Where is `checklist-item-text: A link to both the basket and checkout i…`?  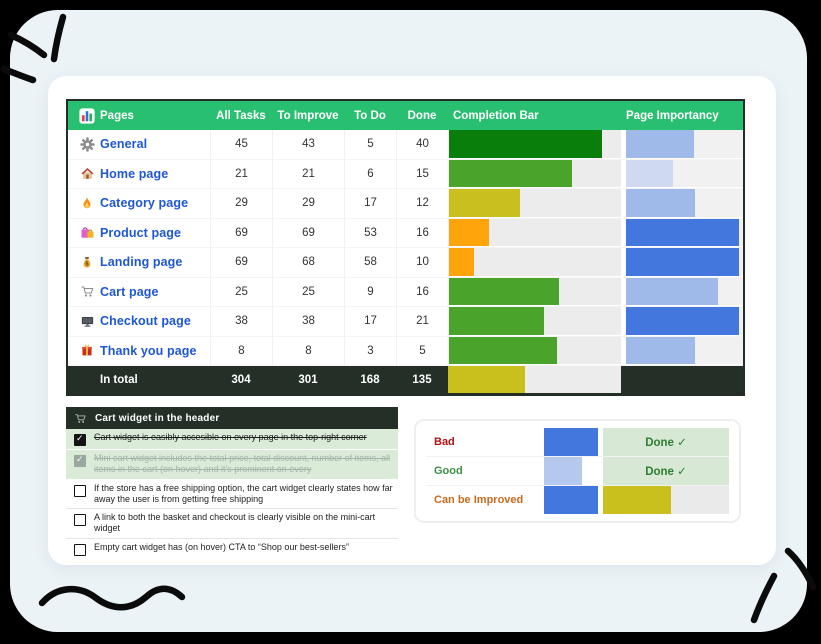 checklist-item-text: A link to both the basket and checkout i… is located at coordinates (235, 523).